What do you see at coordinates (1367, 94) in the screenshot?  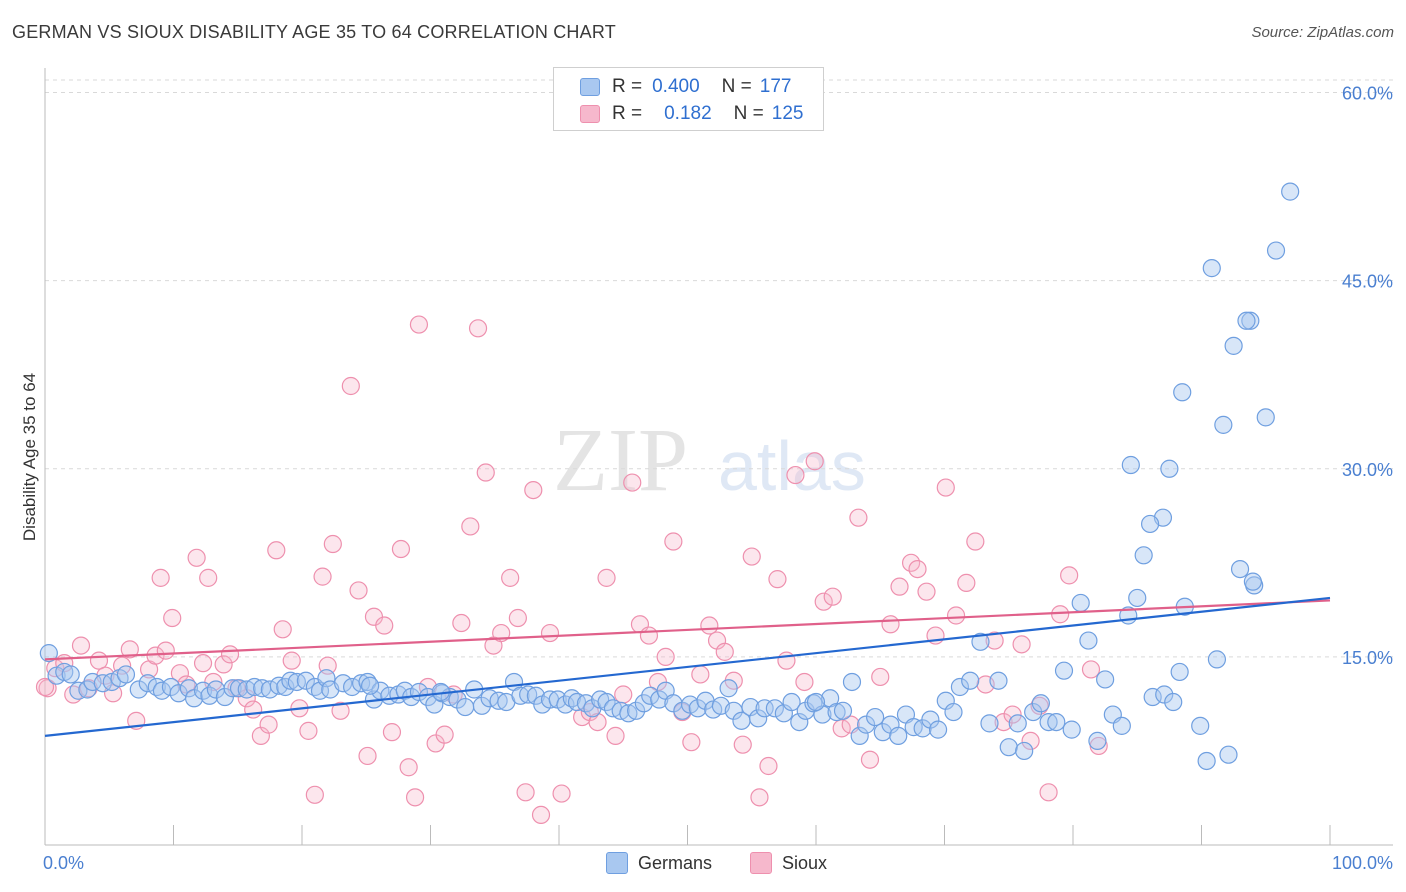 I see `y-tick-label: 60.0%` at bounding box center [1367, 94].